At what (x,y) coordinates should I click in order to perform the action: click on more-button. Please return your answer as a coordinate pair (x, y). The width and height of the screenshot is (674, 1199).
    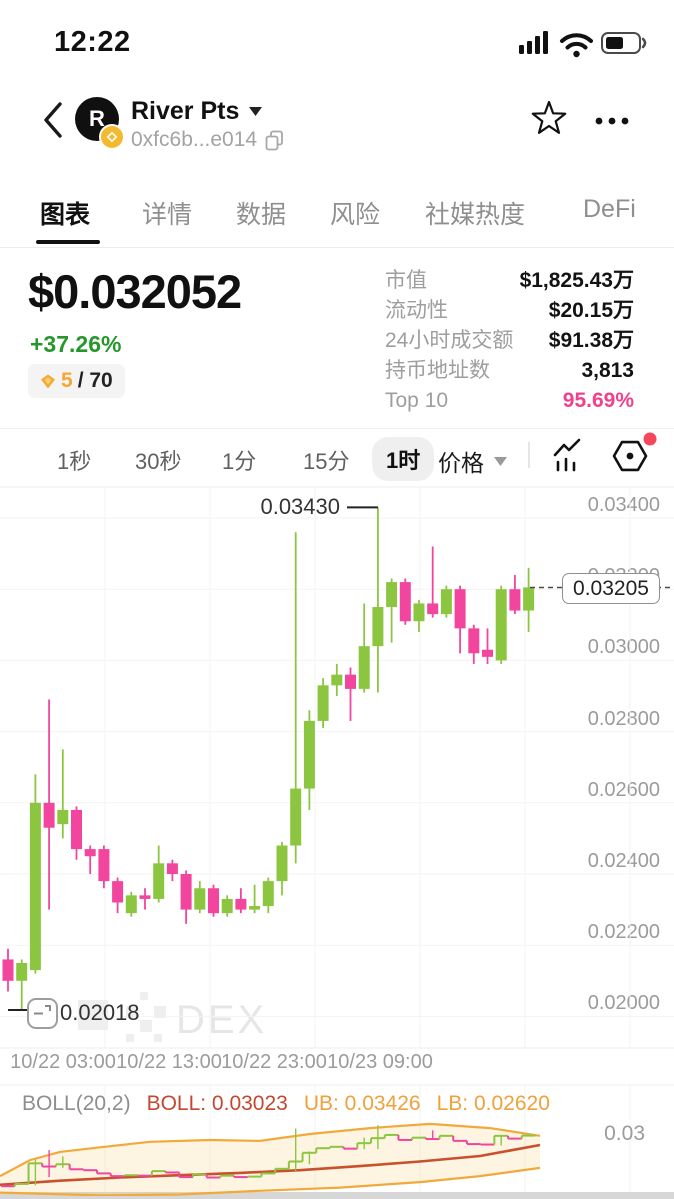
    Looking at the image, I should click on (613, 121).